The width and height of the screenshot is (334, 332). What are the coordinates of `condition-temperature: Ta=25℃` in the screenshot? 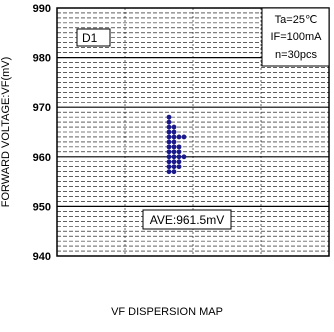 It's located at (296, 20).